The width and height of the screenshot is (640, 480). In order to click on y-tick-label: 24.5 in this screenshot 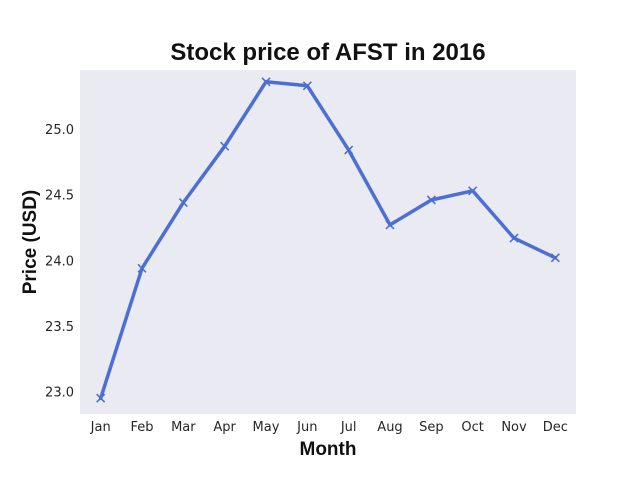, I will do `click(59, 196)`.